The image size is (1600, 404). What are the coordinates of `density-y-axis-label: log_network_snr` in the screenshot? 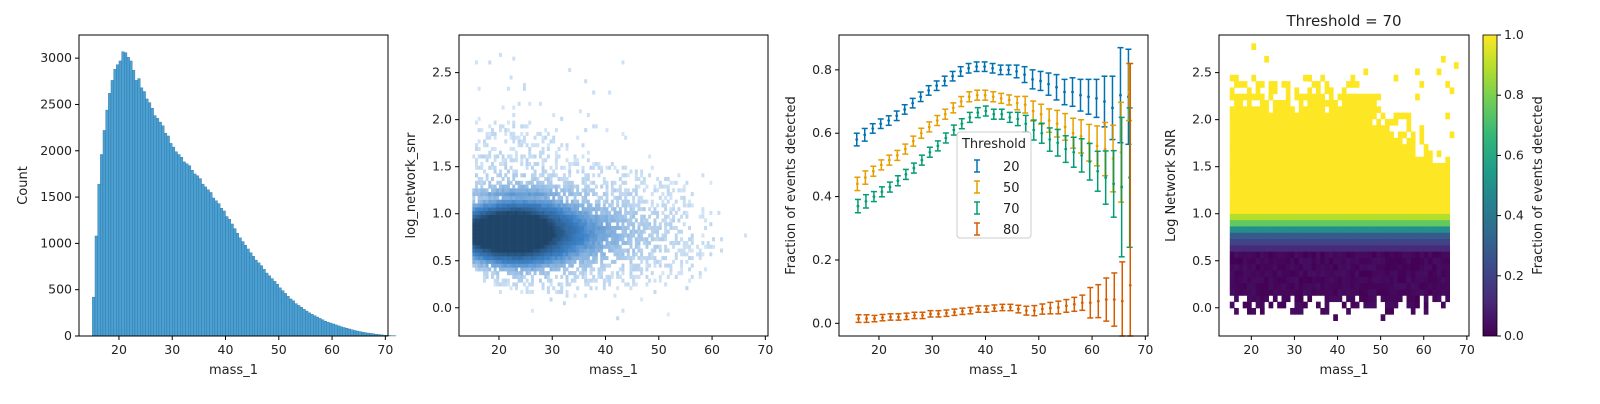 It's located at (411, 185).